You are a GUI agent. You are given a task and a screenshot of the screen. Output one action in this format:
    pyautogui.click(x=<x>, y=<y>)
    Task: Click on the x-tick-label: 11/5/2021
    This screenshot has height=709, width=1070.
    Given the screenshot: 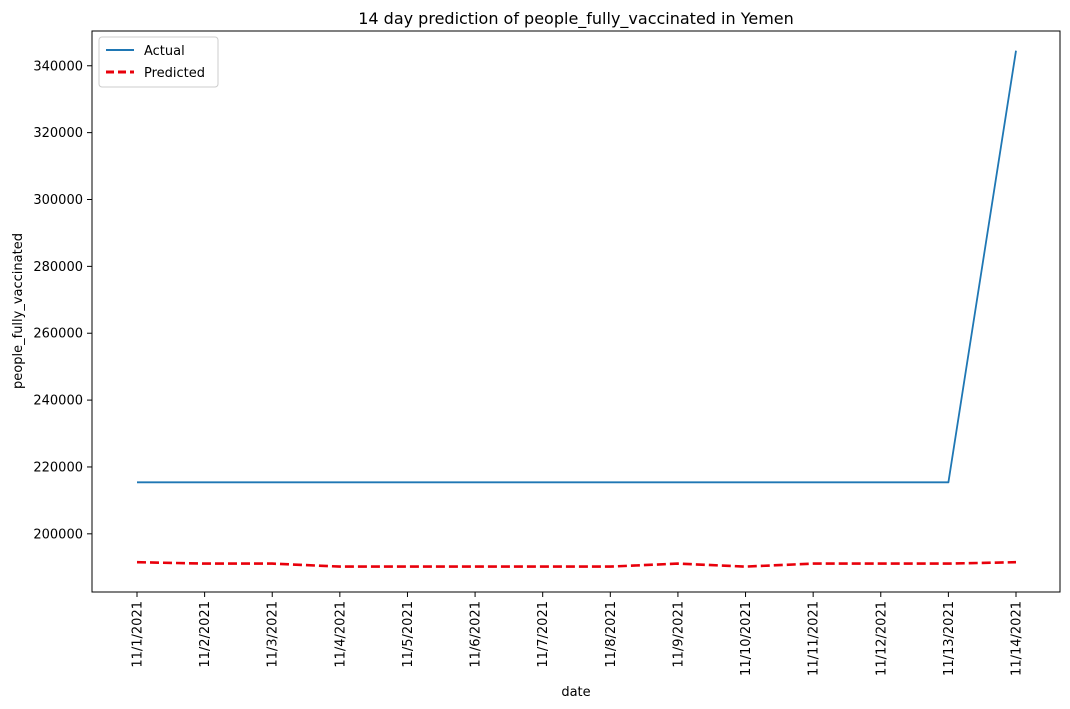 What is the action you would take?
    pyautogui.click(x=408, y=634)
    